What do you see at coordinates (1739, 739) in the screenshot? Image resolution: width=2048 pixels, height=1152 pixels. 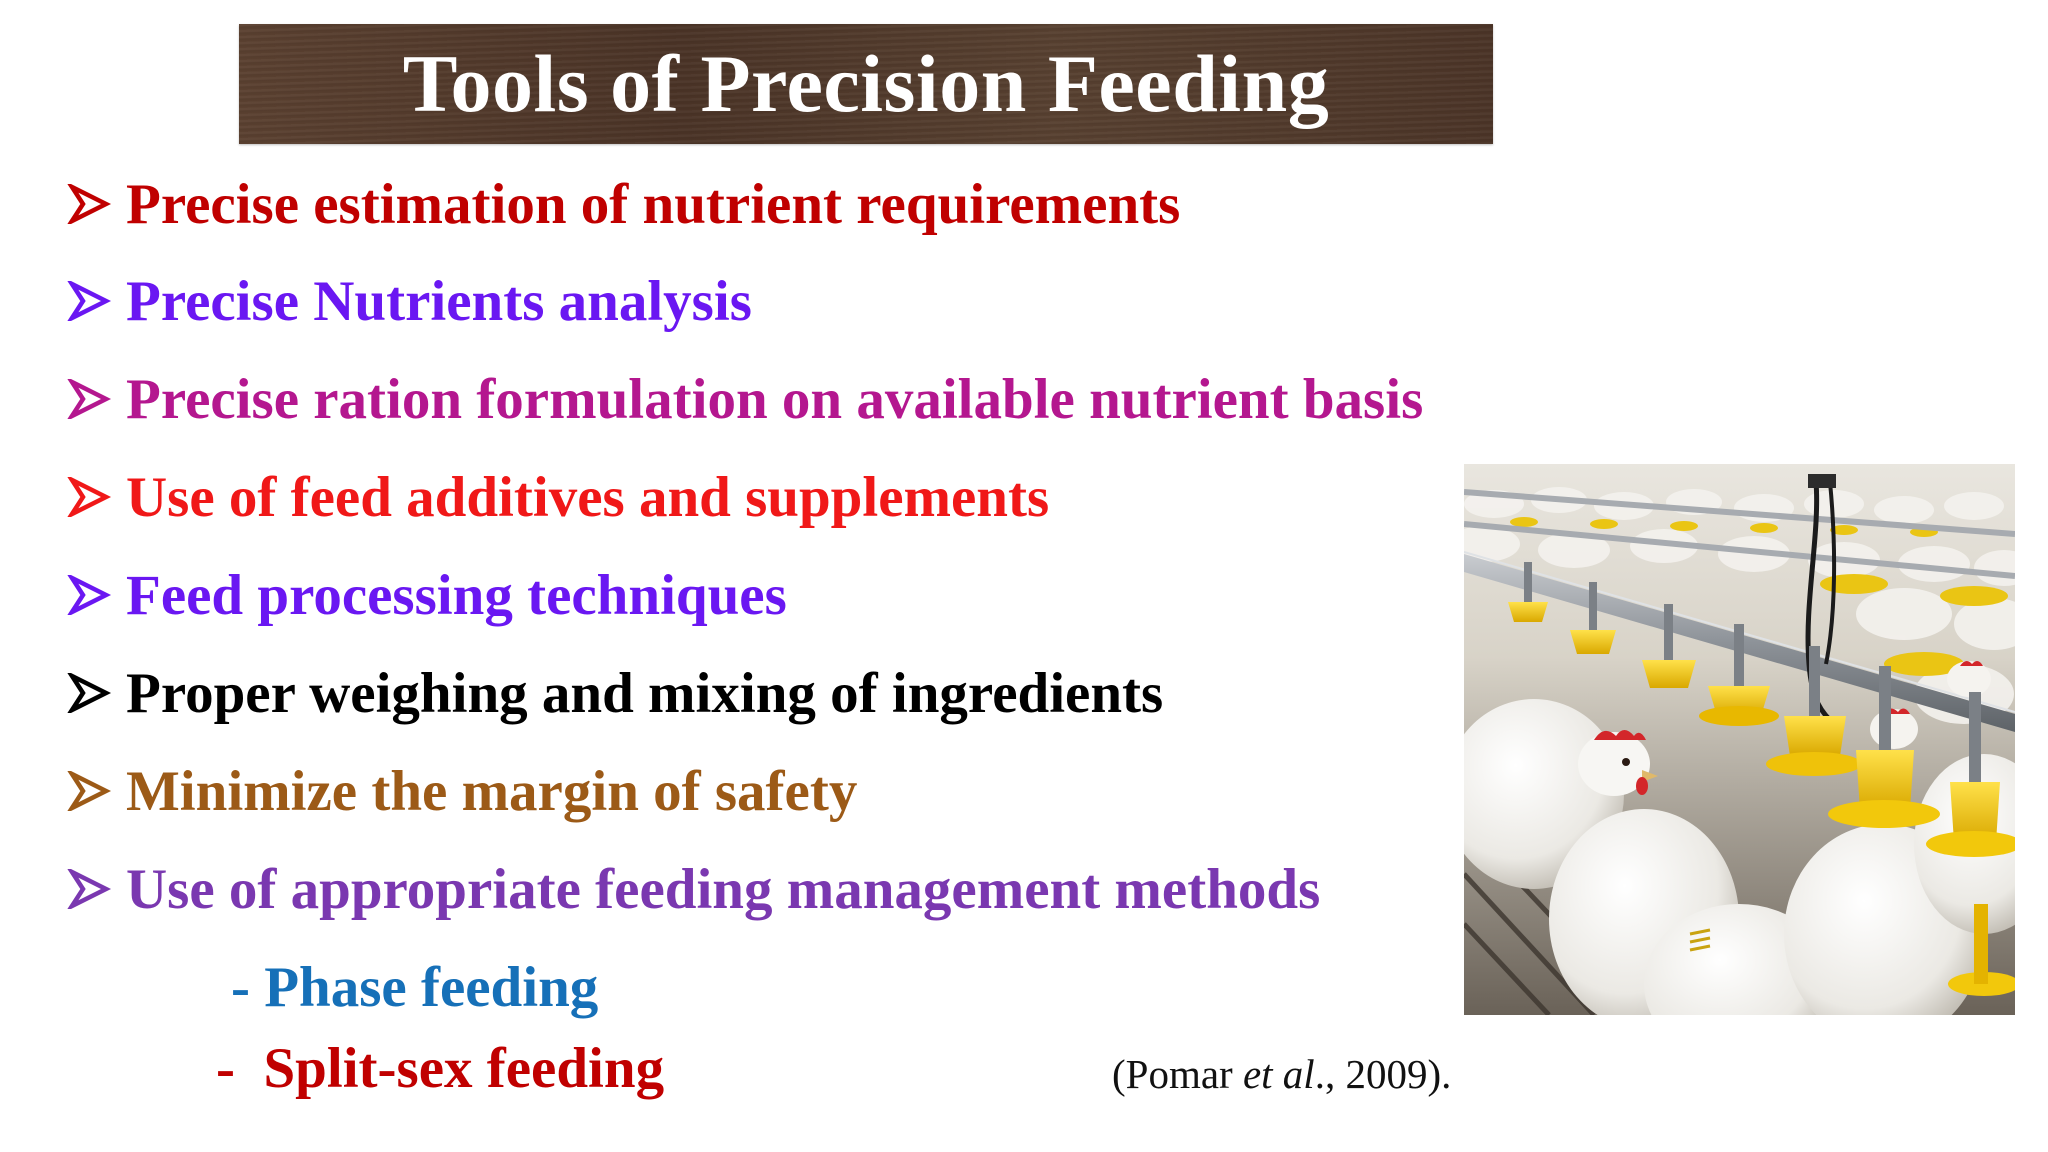 I see `poultry-house-photo` at bounding box center [1739, 739].